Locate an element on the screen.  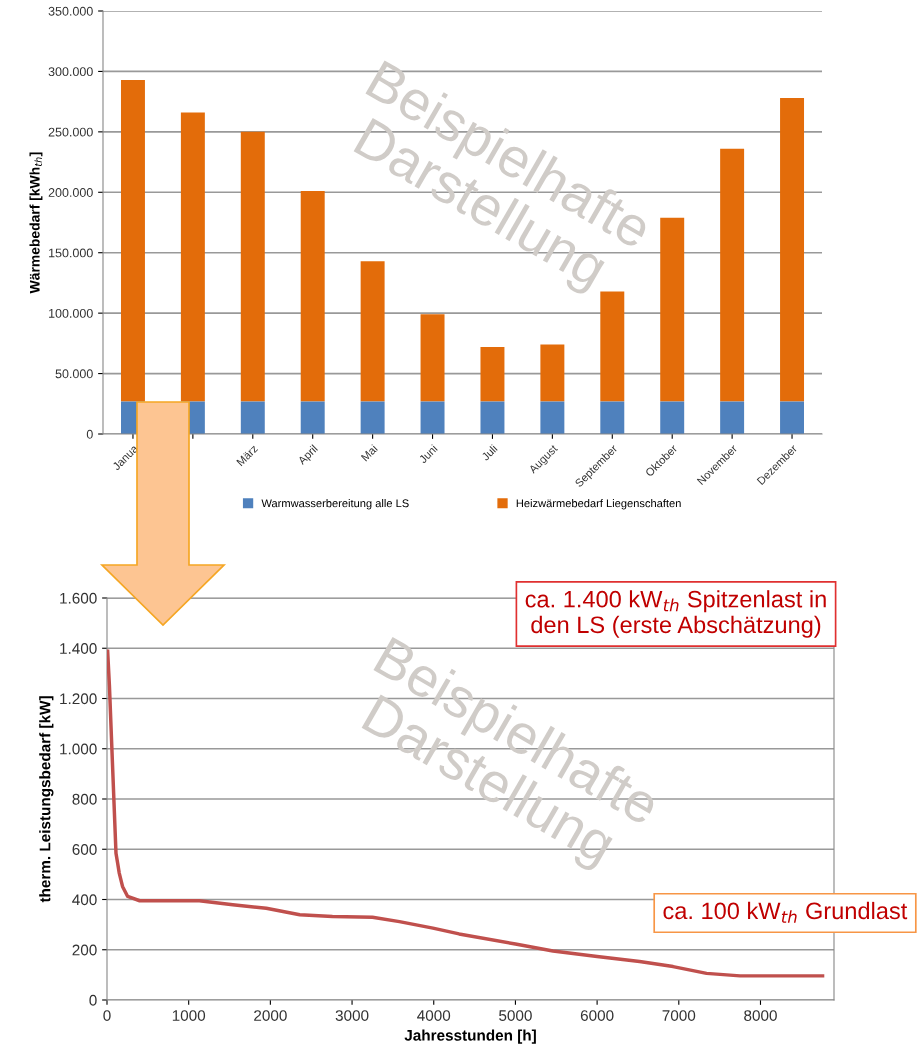
x-tick-label: 8000 is located at coordinates (760, 1015).